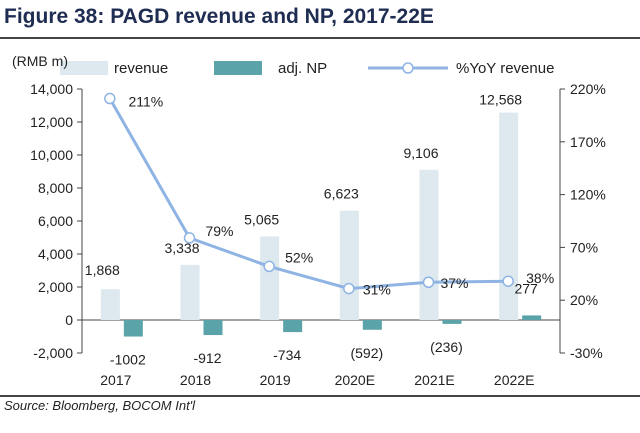 The width and height of the screenshot is (640, 433). What do you see at coordinates (141, 68) in the screenshot?
I see `legend-revenue-label: revenue` at bounding box center [141, 68].